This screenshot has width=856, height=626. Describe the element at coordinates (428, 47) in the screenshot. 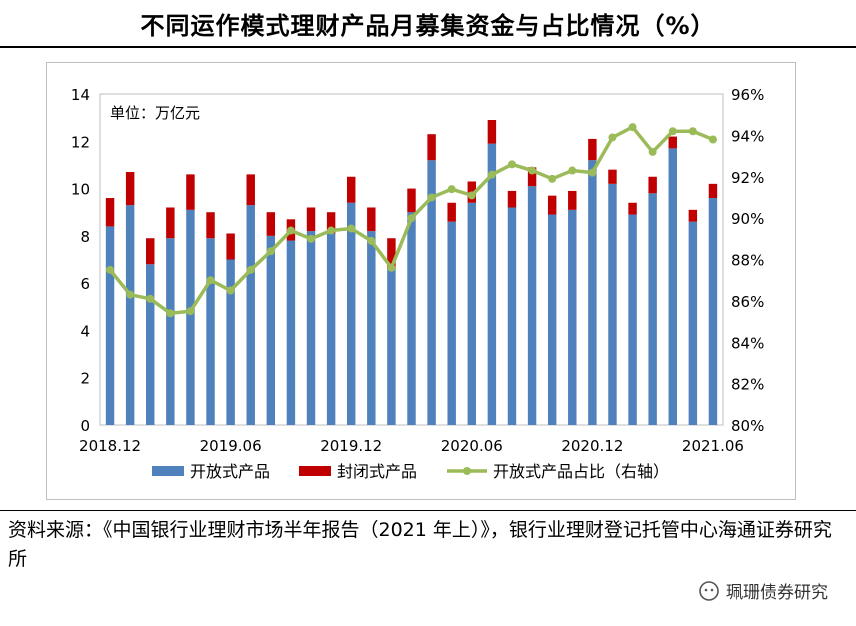

I see `title-divider` at that location.